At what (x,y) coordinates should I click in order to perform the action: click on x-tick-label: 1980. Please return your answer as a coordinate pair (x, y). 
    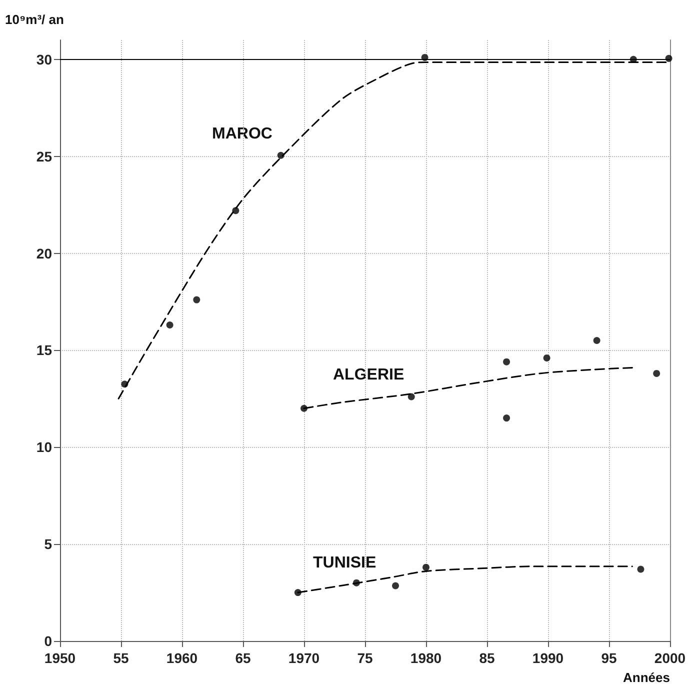
    Looking at the image, I should click on (426, 658).